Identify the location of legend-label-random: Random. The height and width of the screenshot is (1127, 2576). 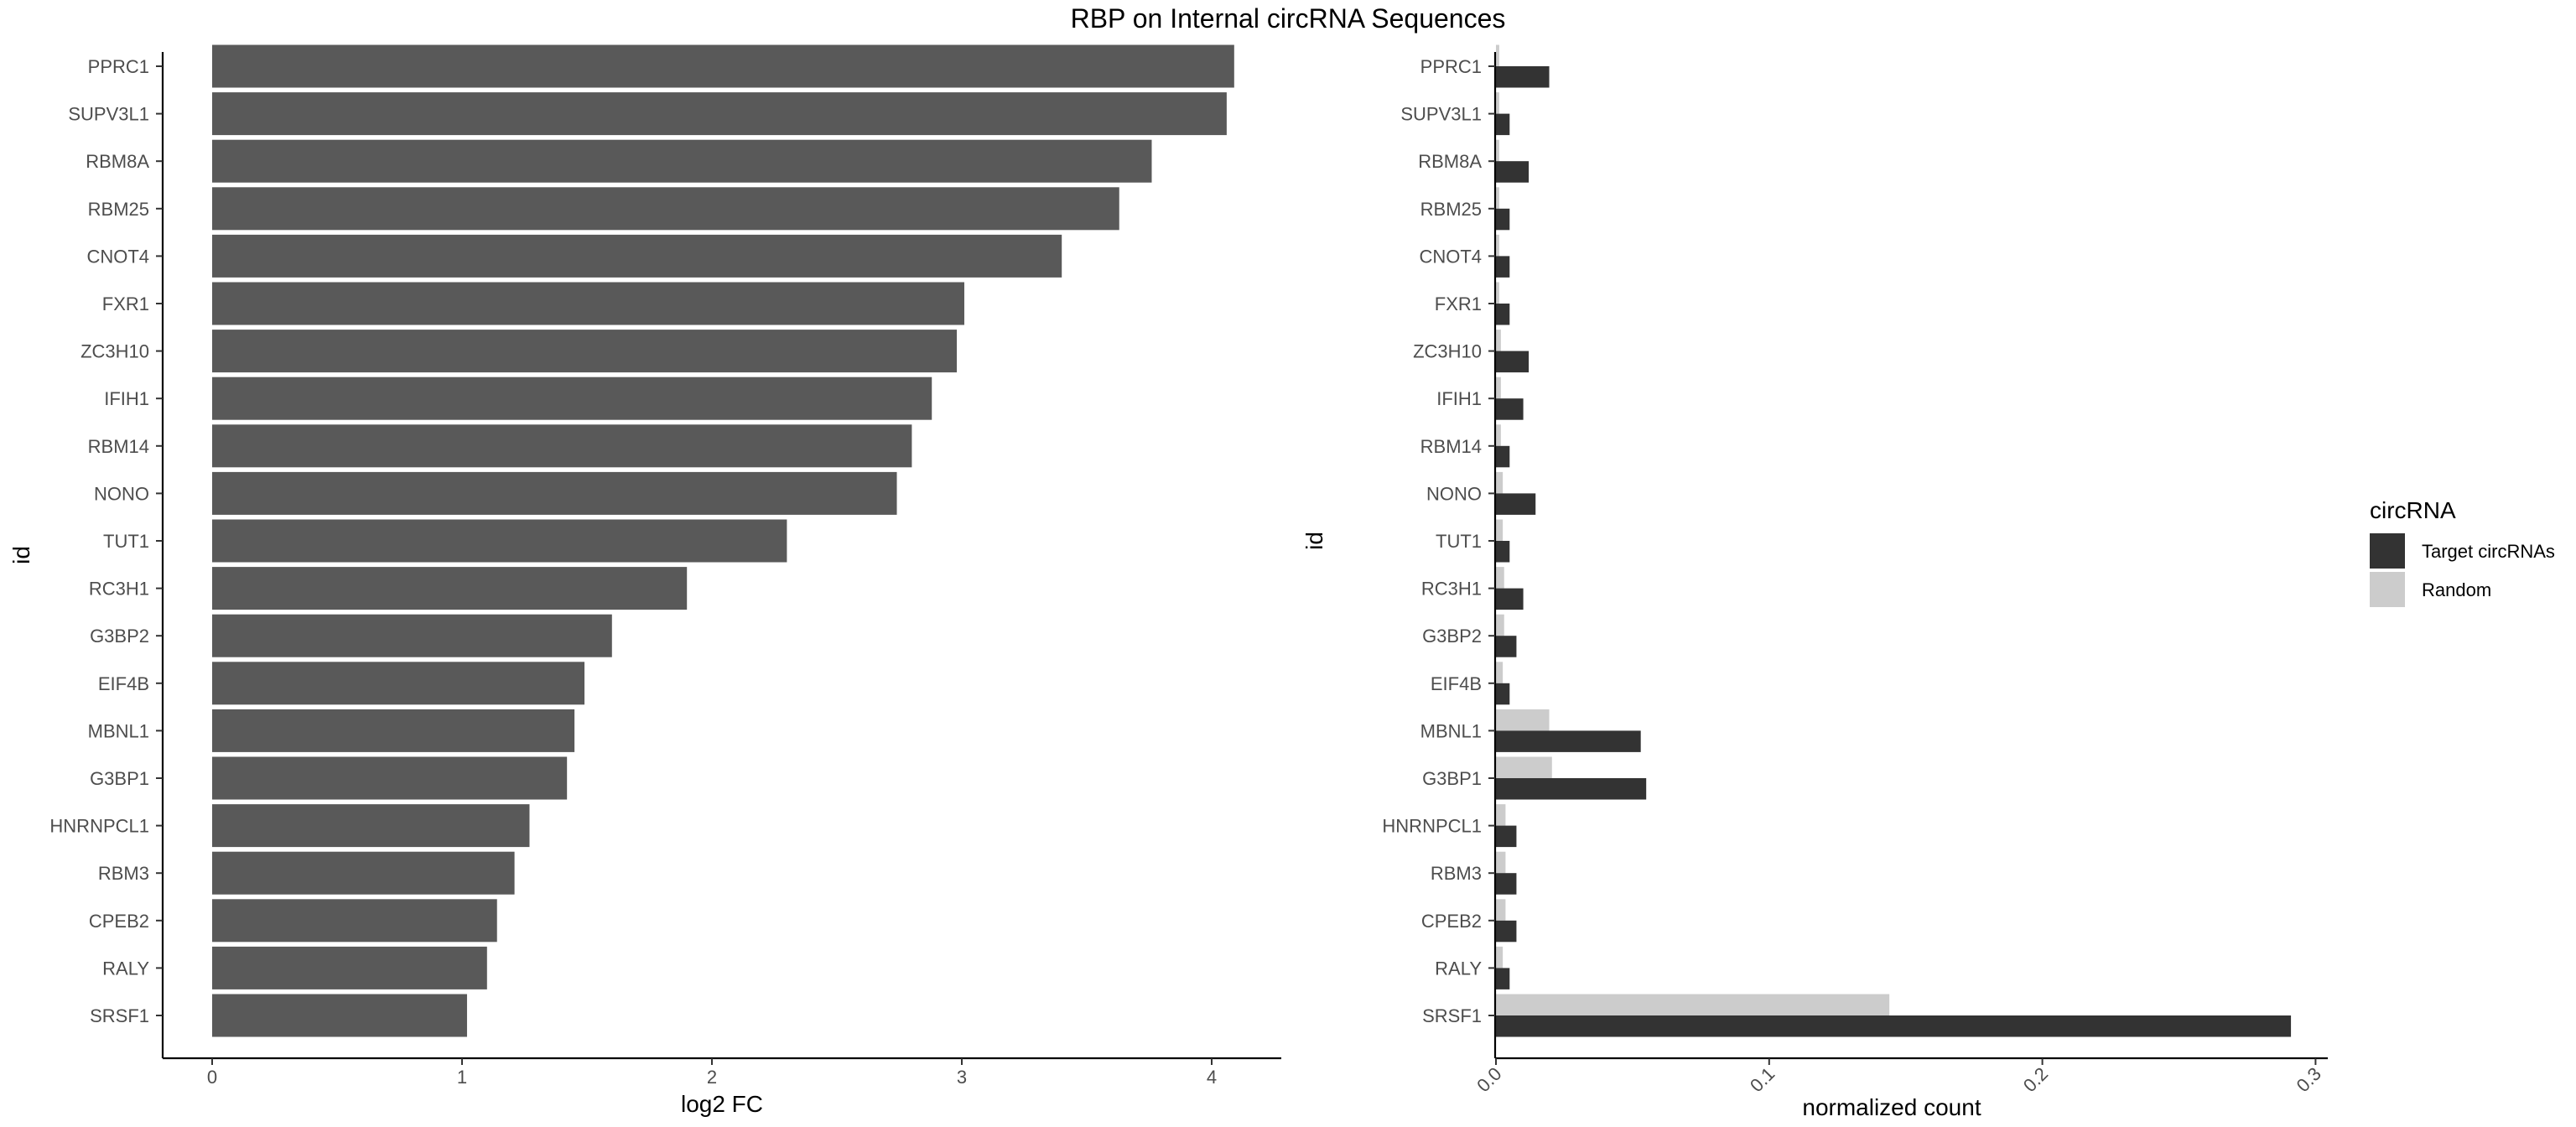
(2456, 589).